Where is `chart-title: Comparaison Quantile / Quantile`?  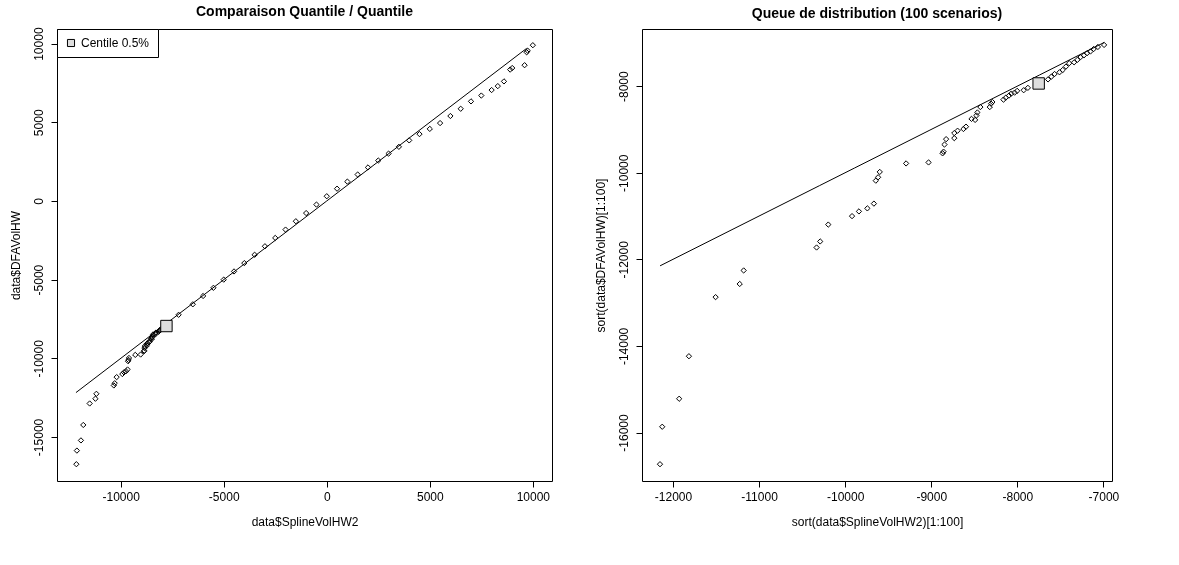
chart-title: Comparaison Quantile / Quantile is located at coordinates (304, 10).